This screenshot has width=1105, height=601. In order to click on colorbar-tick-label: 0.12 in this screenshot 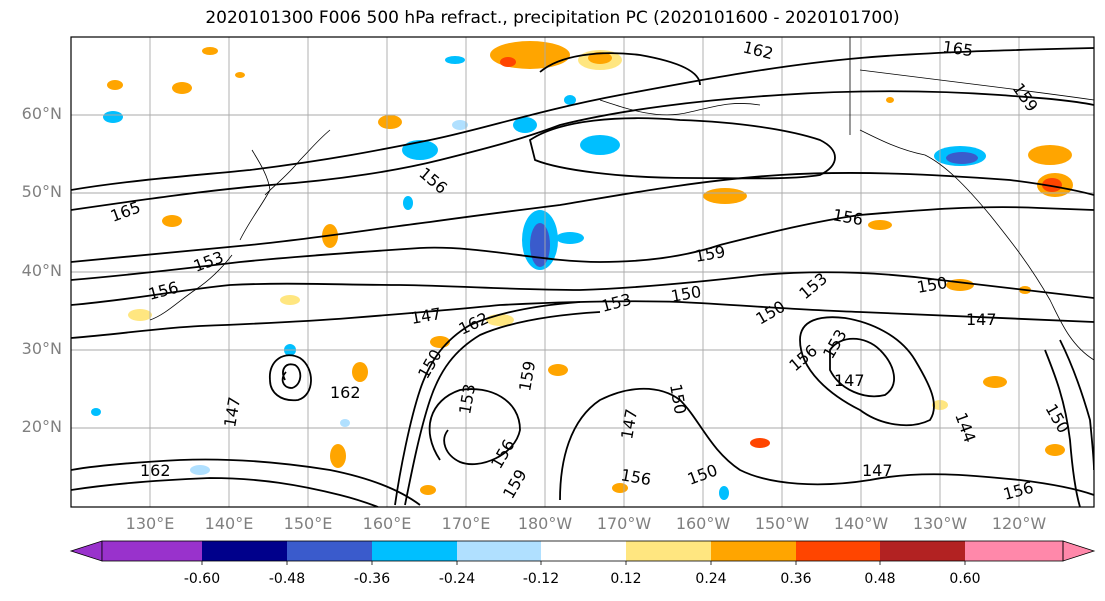, I will do `click(626, 579)`.